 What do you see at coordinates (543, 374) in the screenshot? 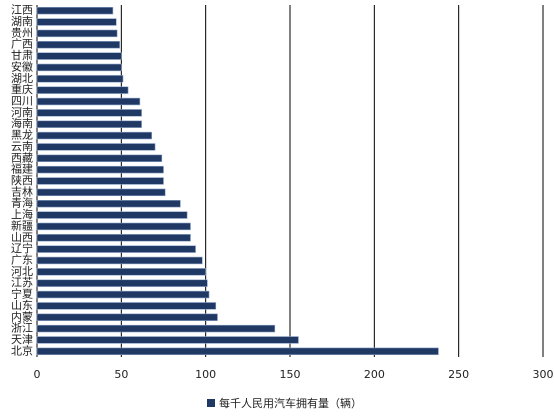
I see `x-tick-label: 300` at bounding box center [543, 374].